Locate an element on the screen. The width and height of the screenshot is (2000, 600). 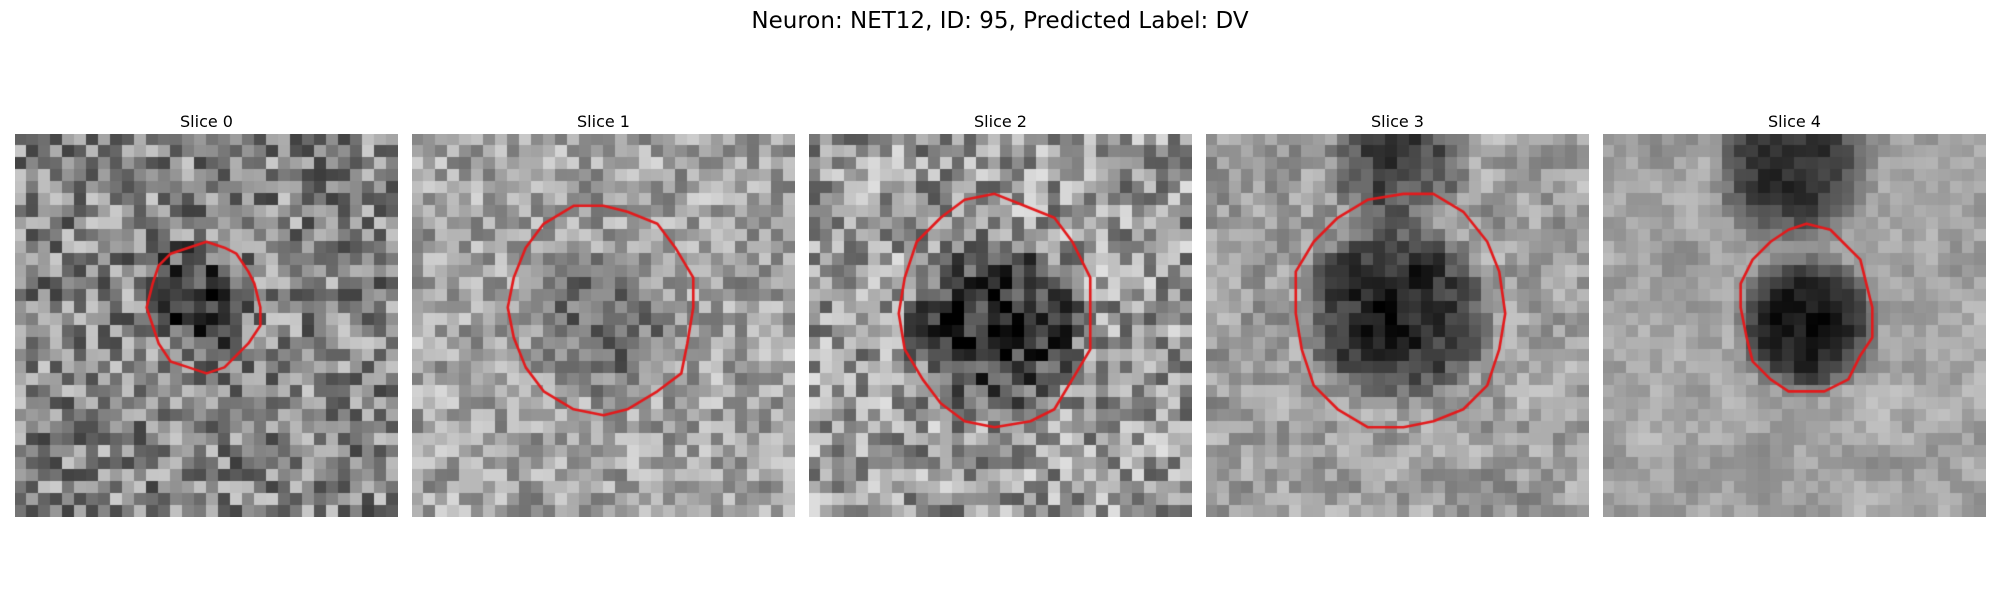
slice-title-2: Slice 2 is located at coordinates (1000, 121).